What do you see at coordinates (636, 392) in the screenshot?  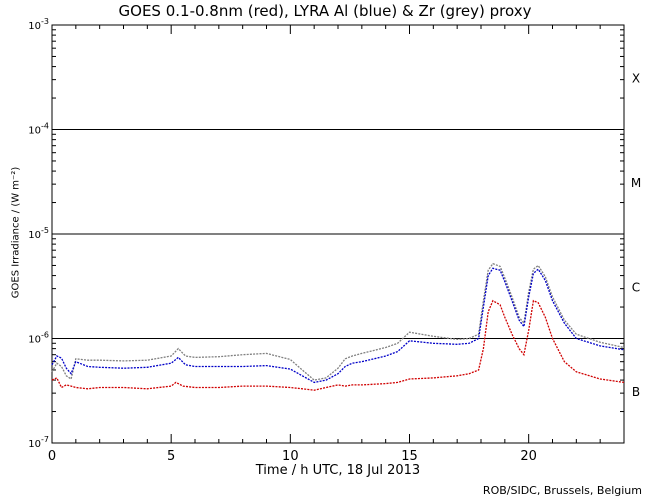 I see `flare-class-label-B: B` at bounding box center [636, 392].